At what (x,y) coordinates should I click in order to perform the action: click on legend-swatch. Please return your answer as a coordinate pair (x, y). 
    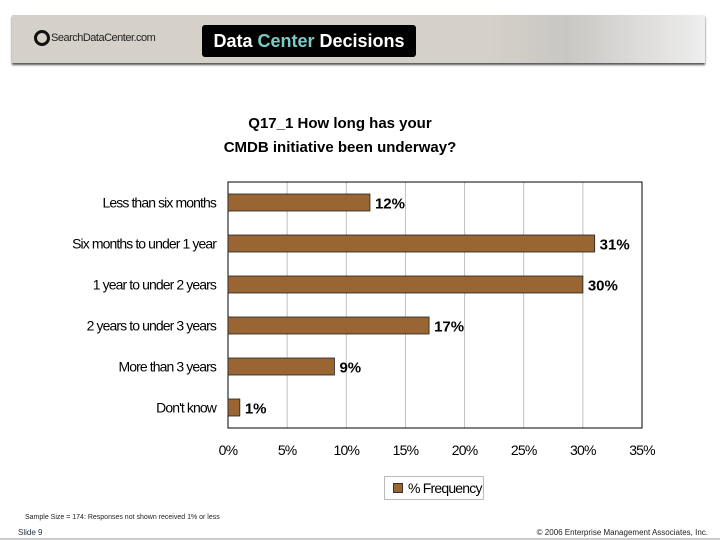
    Looking at the image, I should click on (398, 488).